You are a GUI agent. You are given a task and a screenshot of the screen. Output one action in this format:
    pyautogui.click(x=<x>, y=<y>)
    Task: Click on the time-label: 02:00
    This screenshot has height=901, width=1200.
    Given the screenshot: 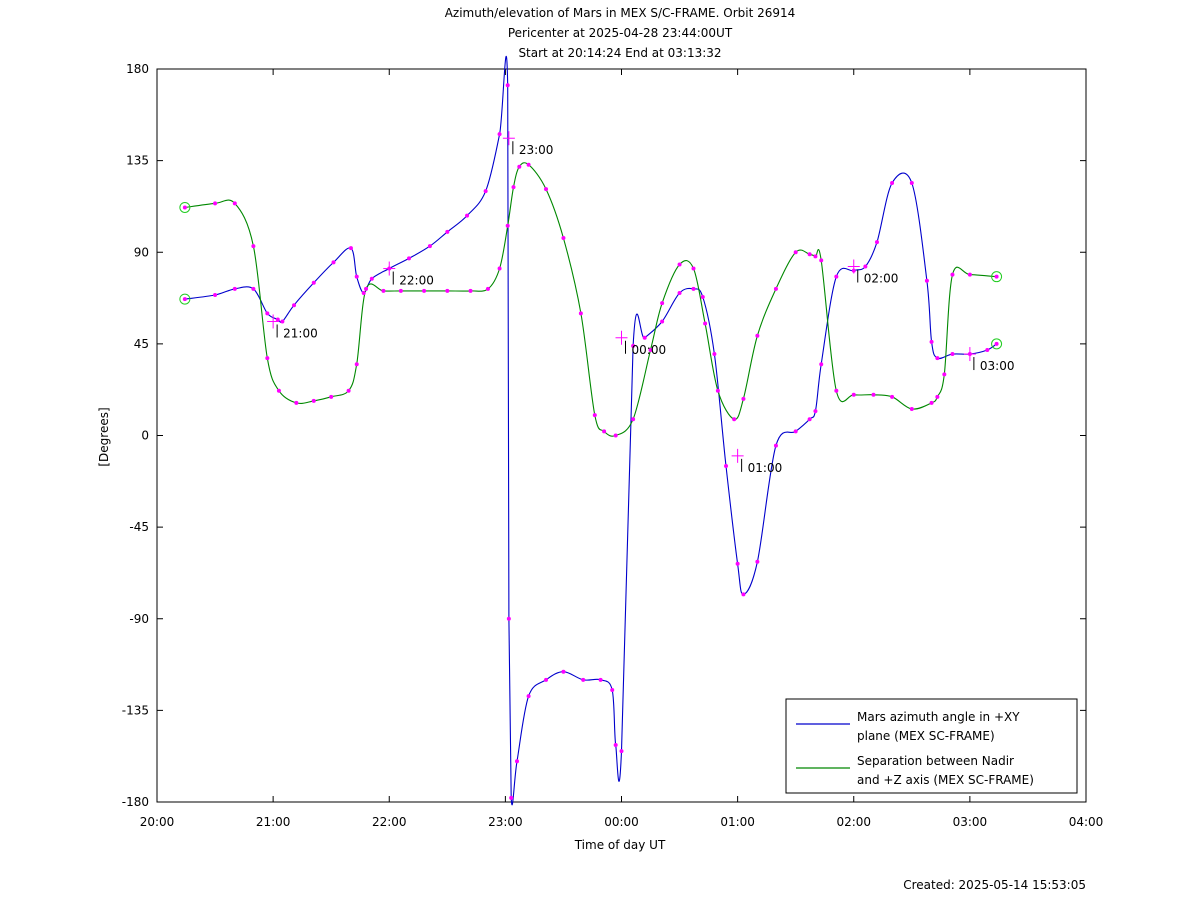 What is the action you would take?
    pyautogui.click(x=881, y=279)
    